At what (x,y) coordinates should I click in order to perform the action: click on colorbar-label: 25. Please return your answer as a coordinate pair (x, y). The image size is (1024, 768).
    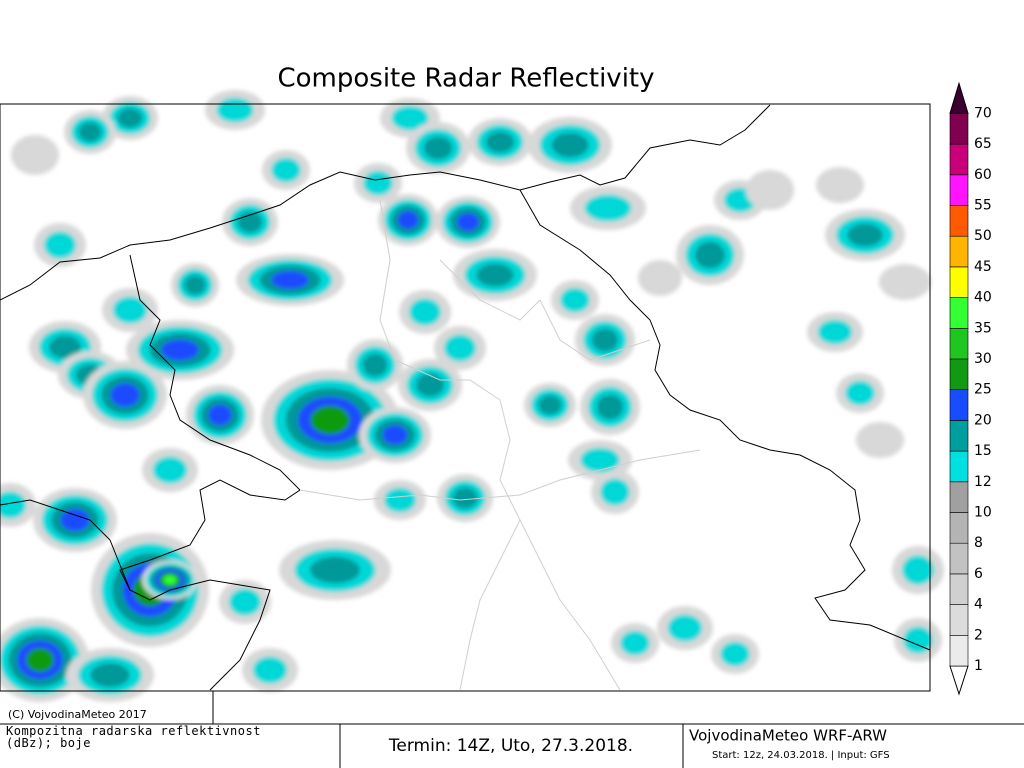
    Looking at the image, I should click on (983, 390).